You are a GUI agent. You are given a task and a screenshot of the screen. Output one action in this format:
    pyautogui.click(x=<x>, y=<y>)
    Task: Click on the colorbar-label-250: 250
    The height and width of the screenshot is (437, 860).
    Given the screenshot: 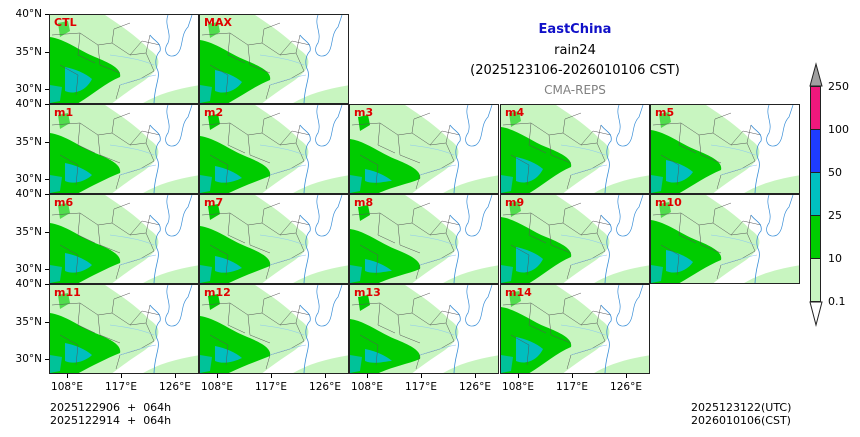 What is the action you would take?
    pyautogui.click(x=838, y=86)
    